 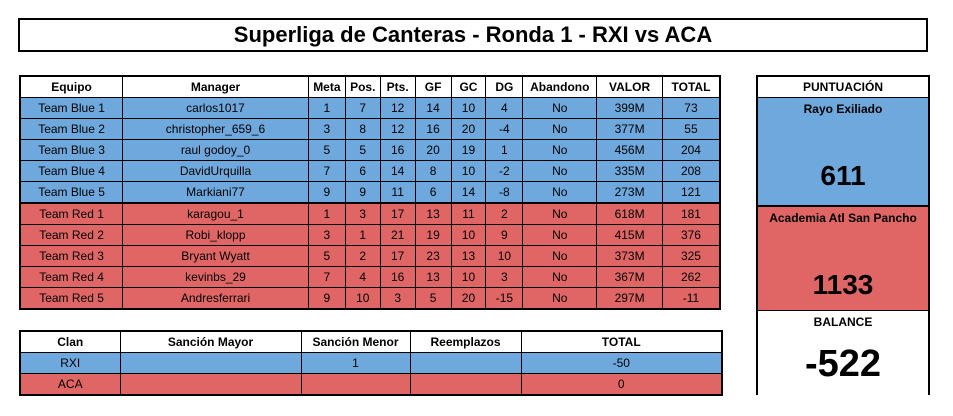 I want to click on score-header: PUNTUACIÓN, so click(x=843, y=87).